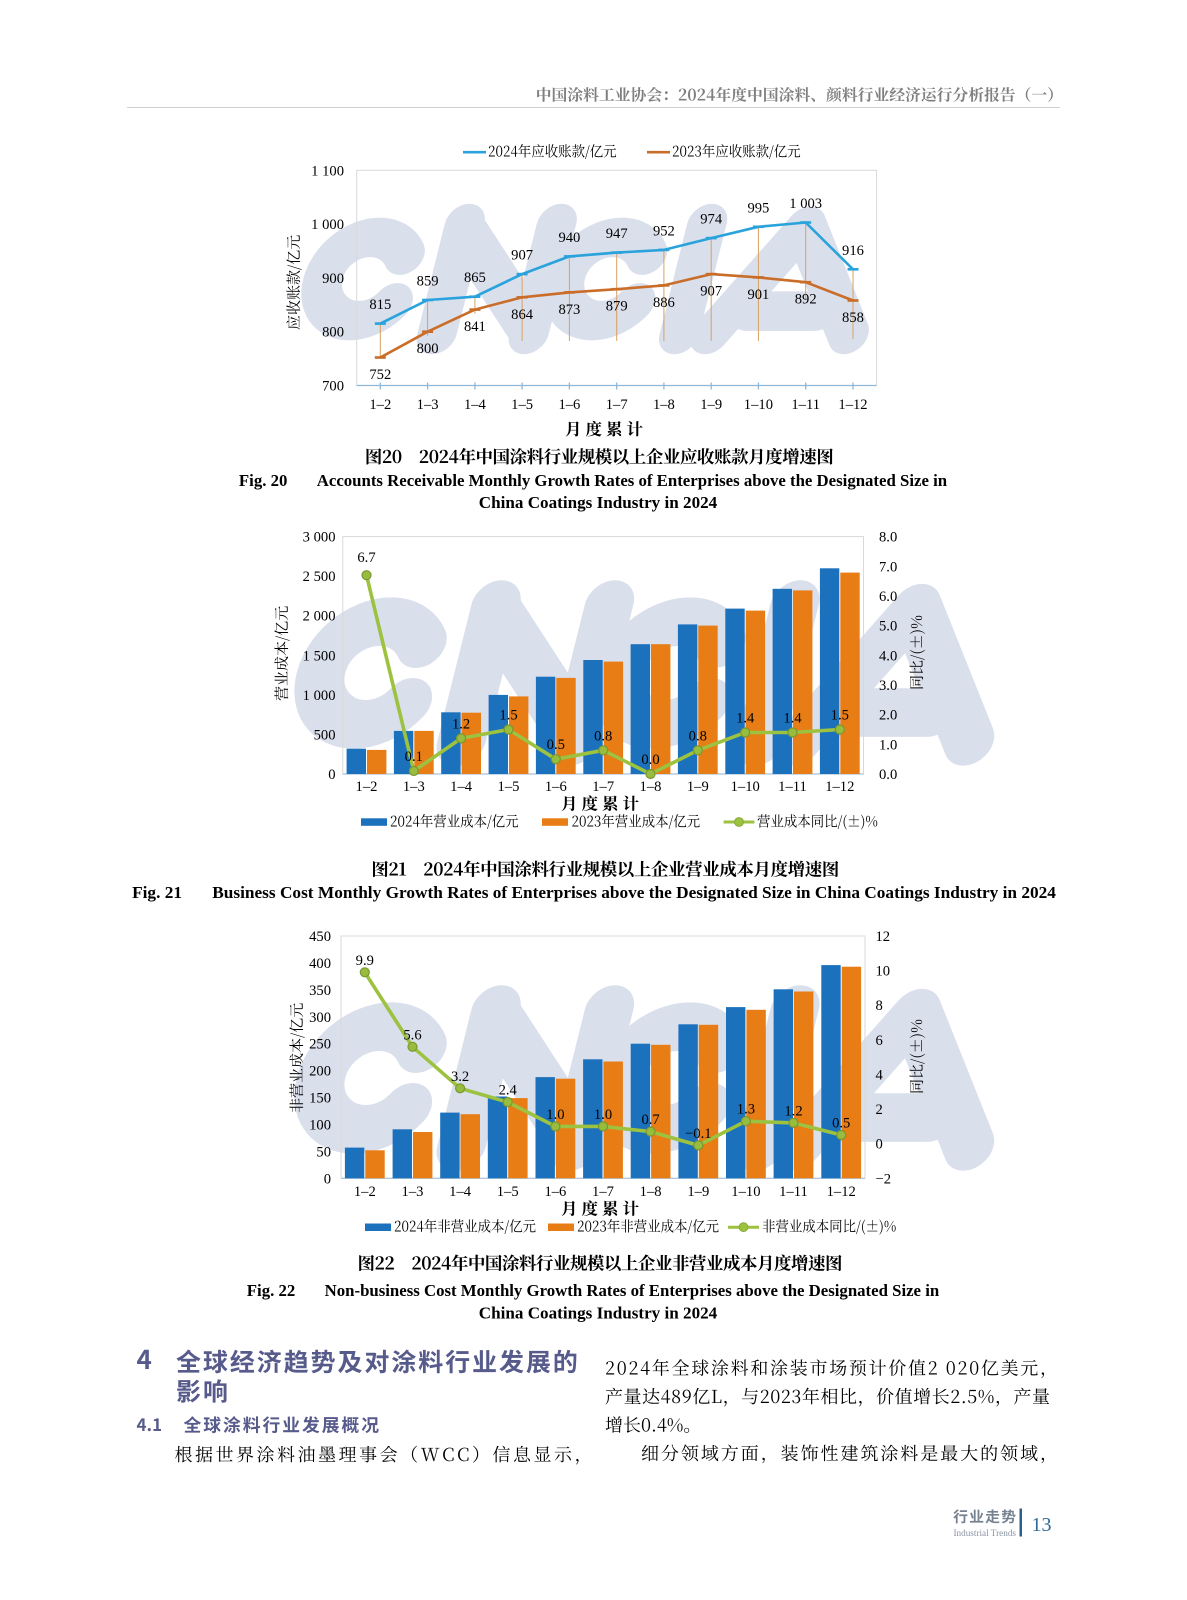 The image size is (1187, 1600). Describe the element at coordinates (365, 961) in the screenshot. I see `svg-text: 9.9` at that location.